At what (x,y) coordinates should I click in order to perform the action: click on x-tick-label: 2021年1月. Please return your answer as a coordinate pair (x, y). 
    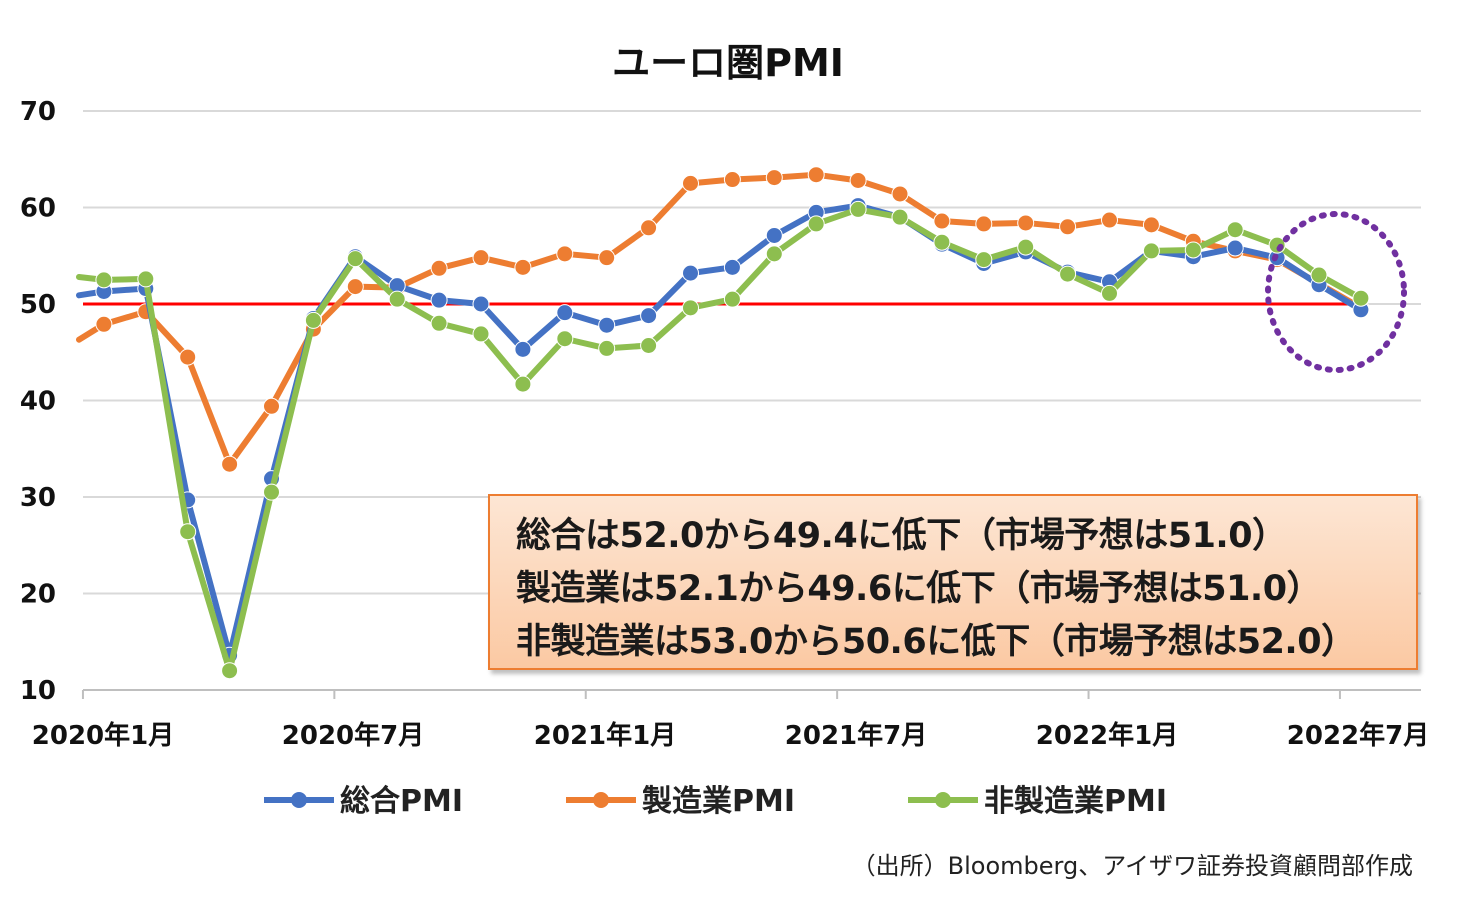
    Looking at the image, I should click on (605, 735).